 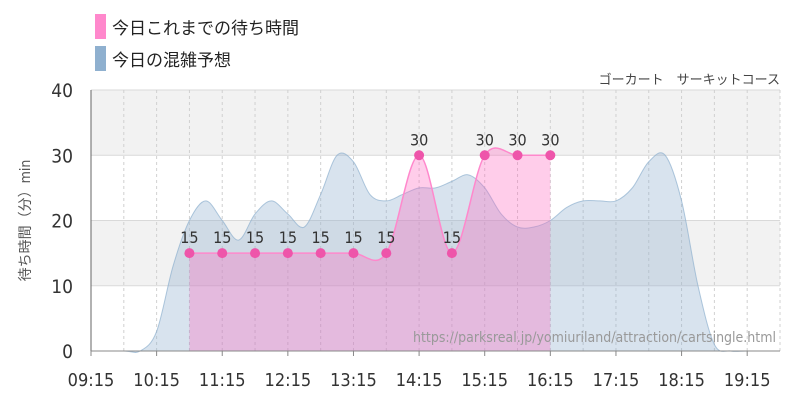 I want to click on x-tick-label: 18:15, so click(x=681, y=380).